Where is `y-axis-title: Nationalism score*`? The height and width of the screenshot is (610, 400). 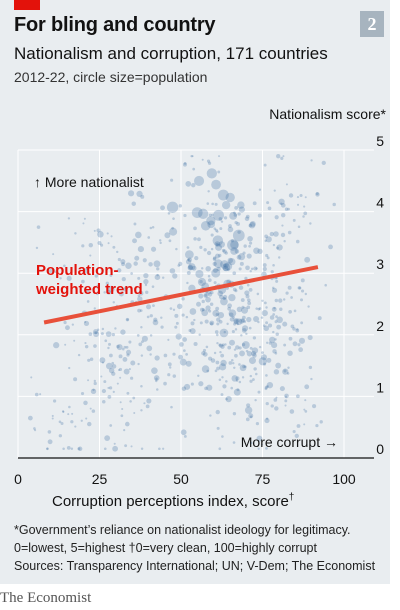 y-axis-title: Nationalism score* is located at coordinates (327, 114).